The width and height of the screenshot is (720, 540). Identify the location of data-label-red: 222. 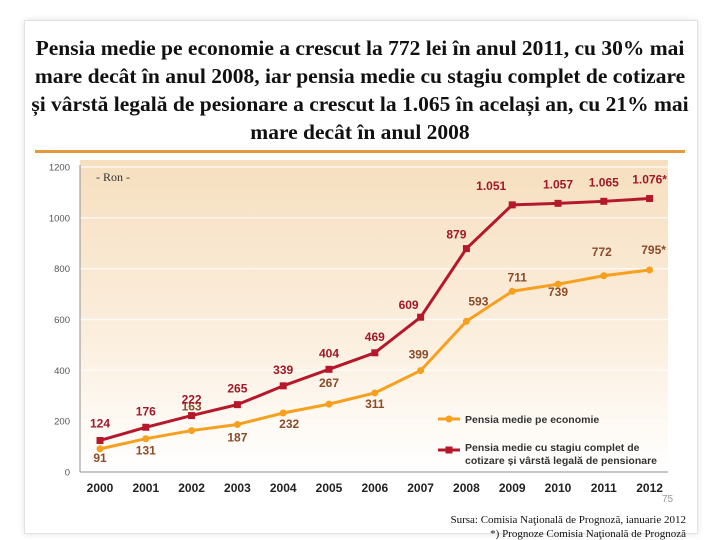
(192, 400).